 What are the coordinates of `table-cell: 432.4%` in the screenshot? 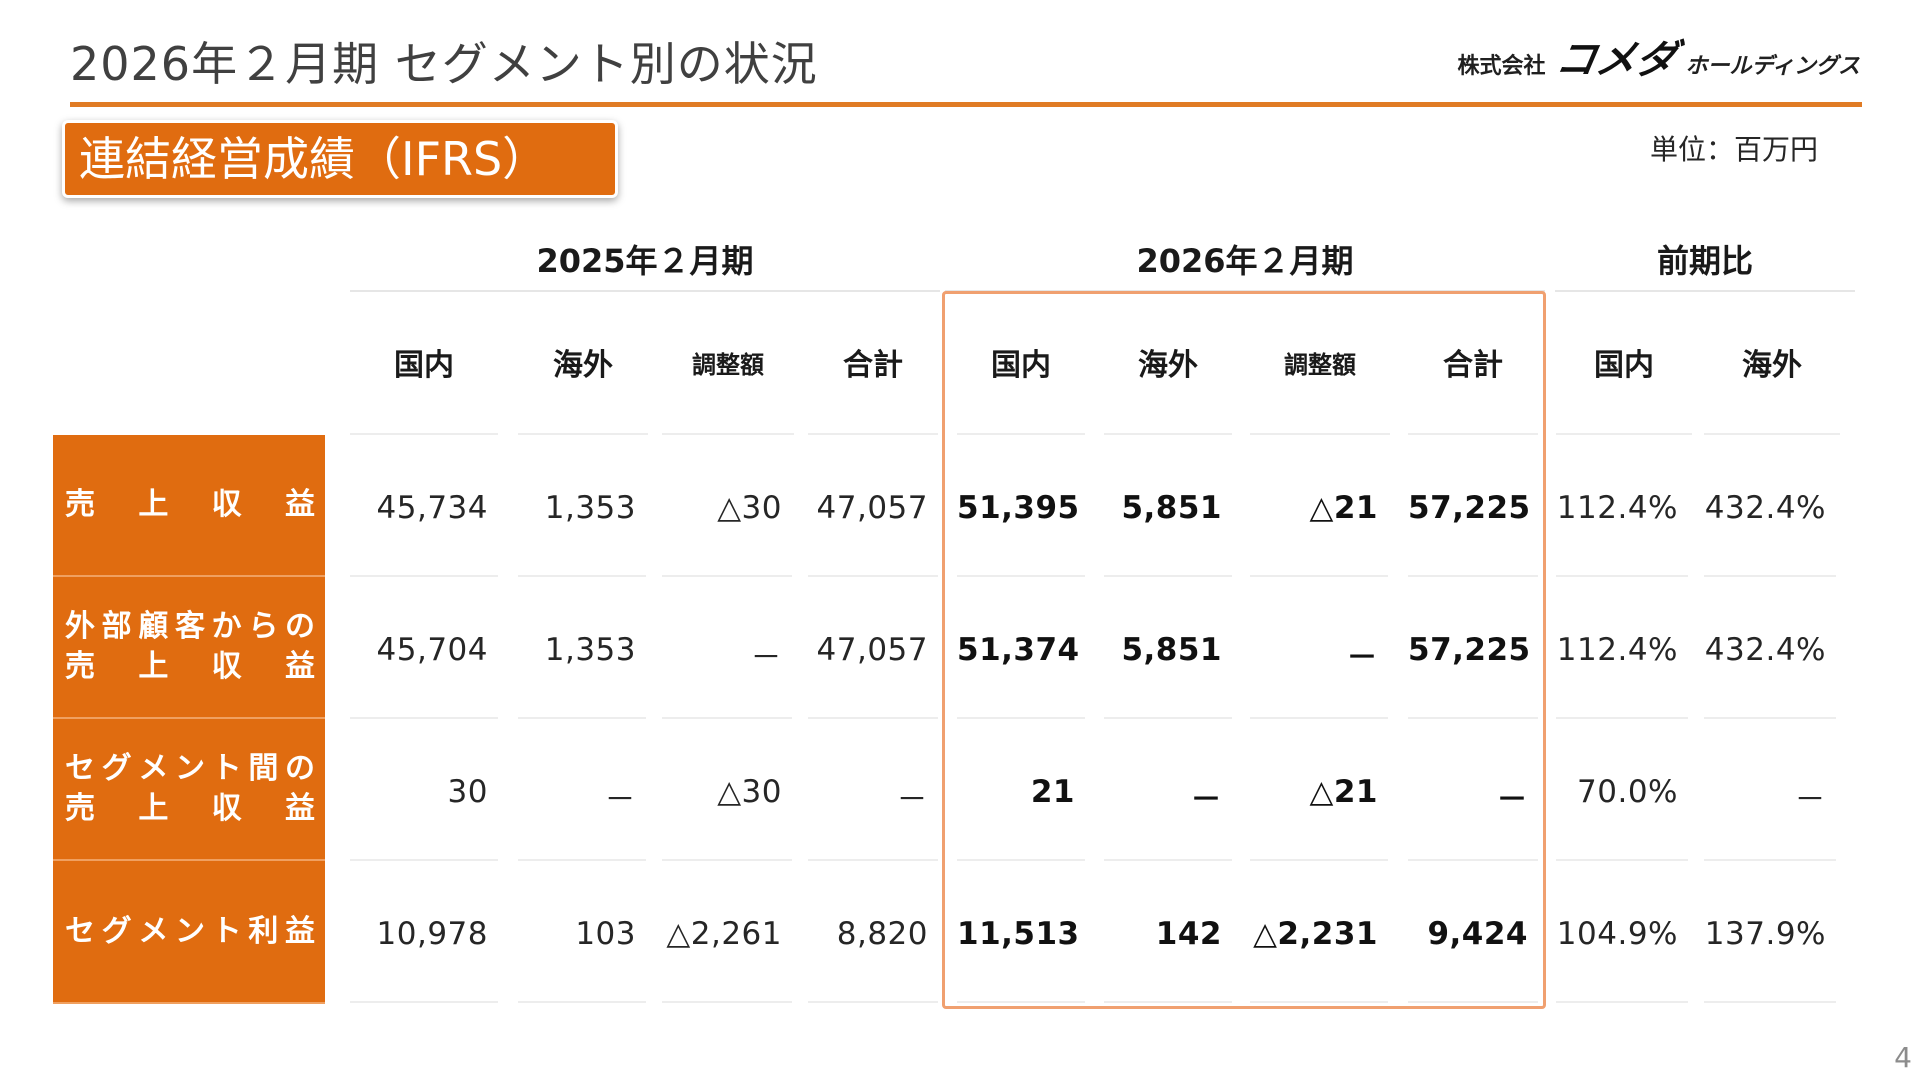 It's located at (1765, 508).